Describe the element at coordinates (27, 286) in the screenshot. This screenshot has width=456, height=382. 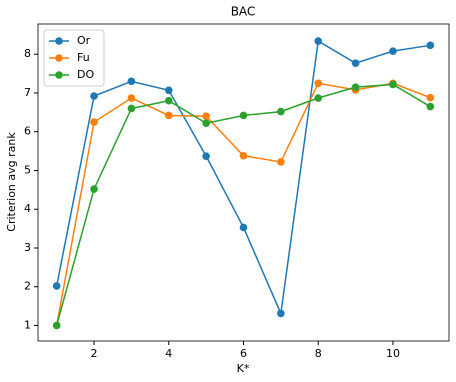
I see `y-tick-label: 2` at that location.